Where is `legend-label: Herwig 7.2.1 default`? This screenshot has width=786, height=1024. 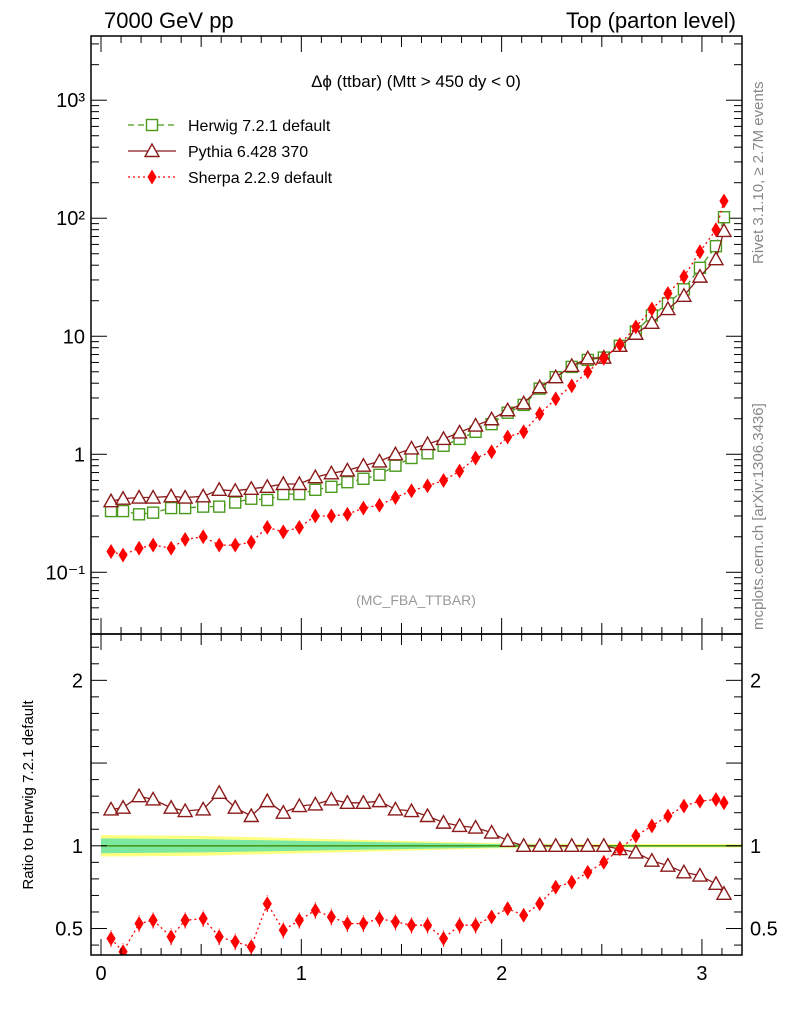 legend-label: Herwig 7.2.1 default is located at coordinates (259, 126).